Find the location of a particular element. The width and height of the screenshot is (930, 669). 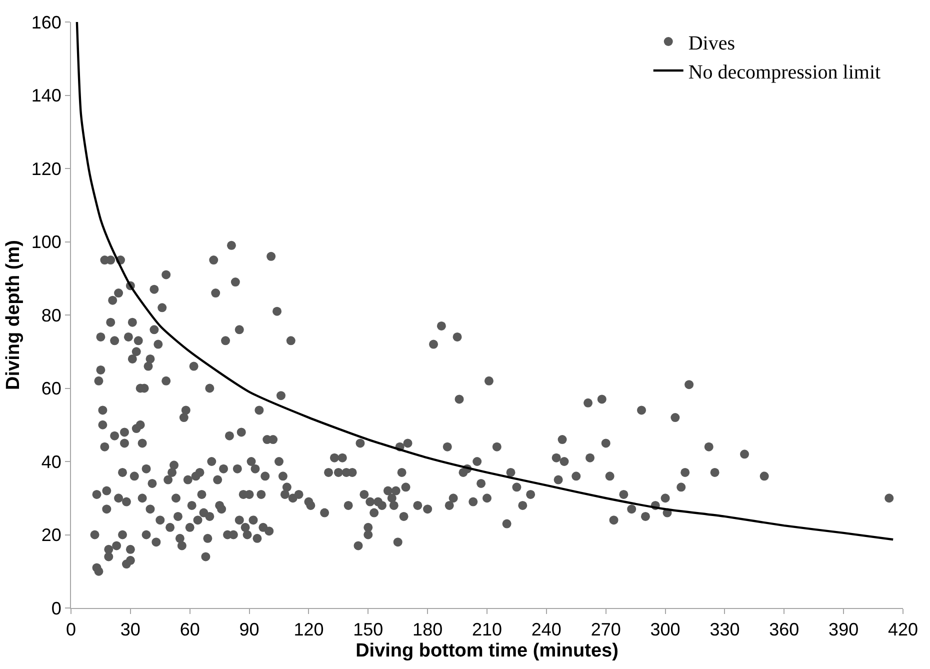

x-tick-label: 330 is located at coordinates (725, 630).